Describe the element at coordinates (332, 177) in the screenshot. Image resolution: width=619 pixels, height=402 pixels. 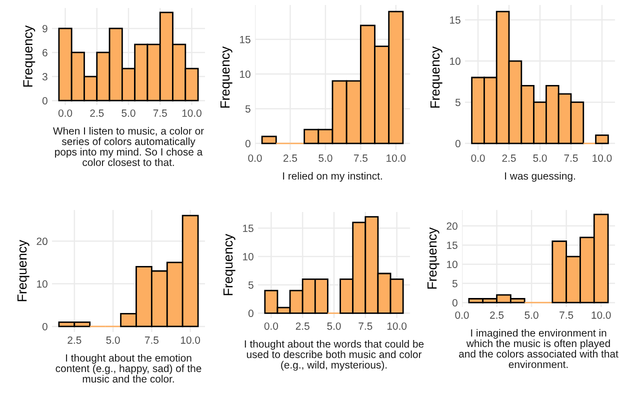
I see `x-axis-title: I relied on my instinct.` at that location.